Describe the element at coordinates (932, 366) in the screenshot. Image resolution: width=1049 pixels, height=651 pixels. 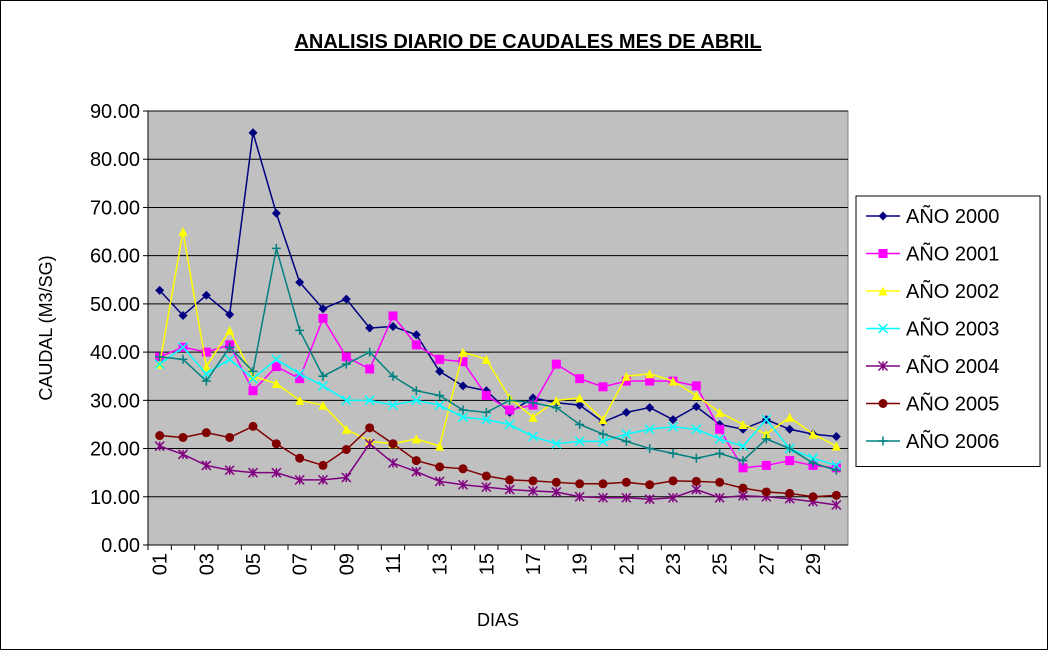
I see `legend-item: AÑO 2004` at that location.